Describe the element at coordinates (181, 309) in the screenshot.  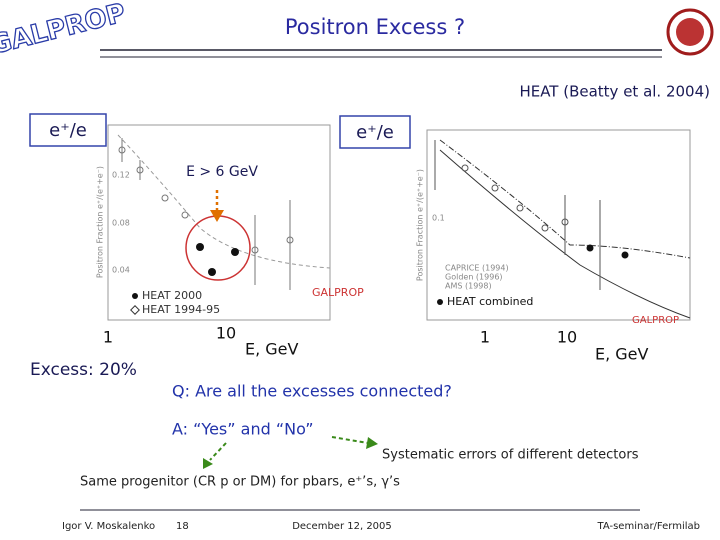
I see `legend-entry: HEAT 1994-95` at that location.